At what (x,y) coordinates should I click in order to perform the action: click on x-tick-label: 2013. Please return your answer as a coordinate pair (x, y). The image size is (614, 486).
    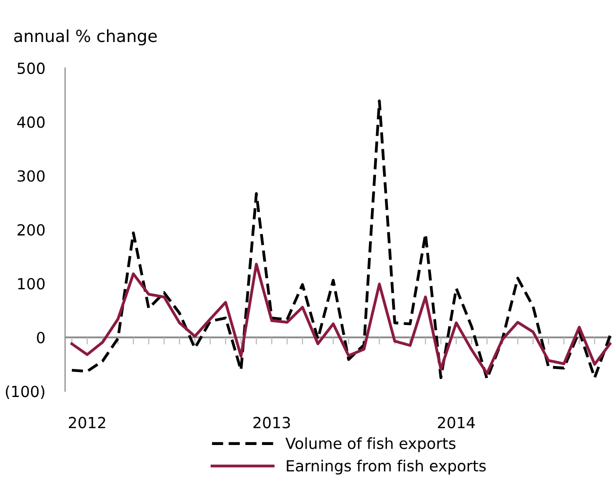
    Looking at the image, I should click on (271, 422).